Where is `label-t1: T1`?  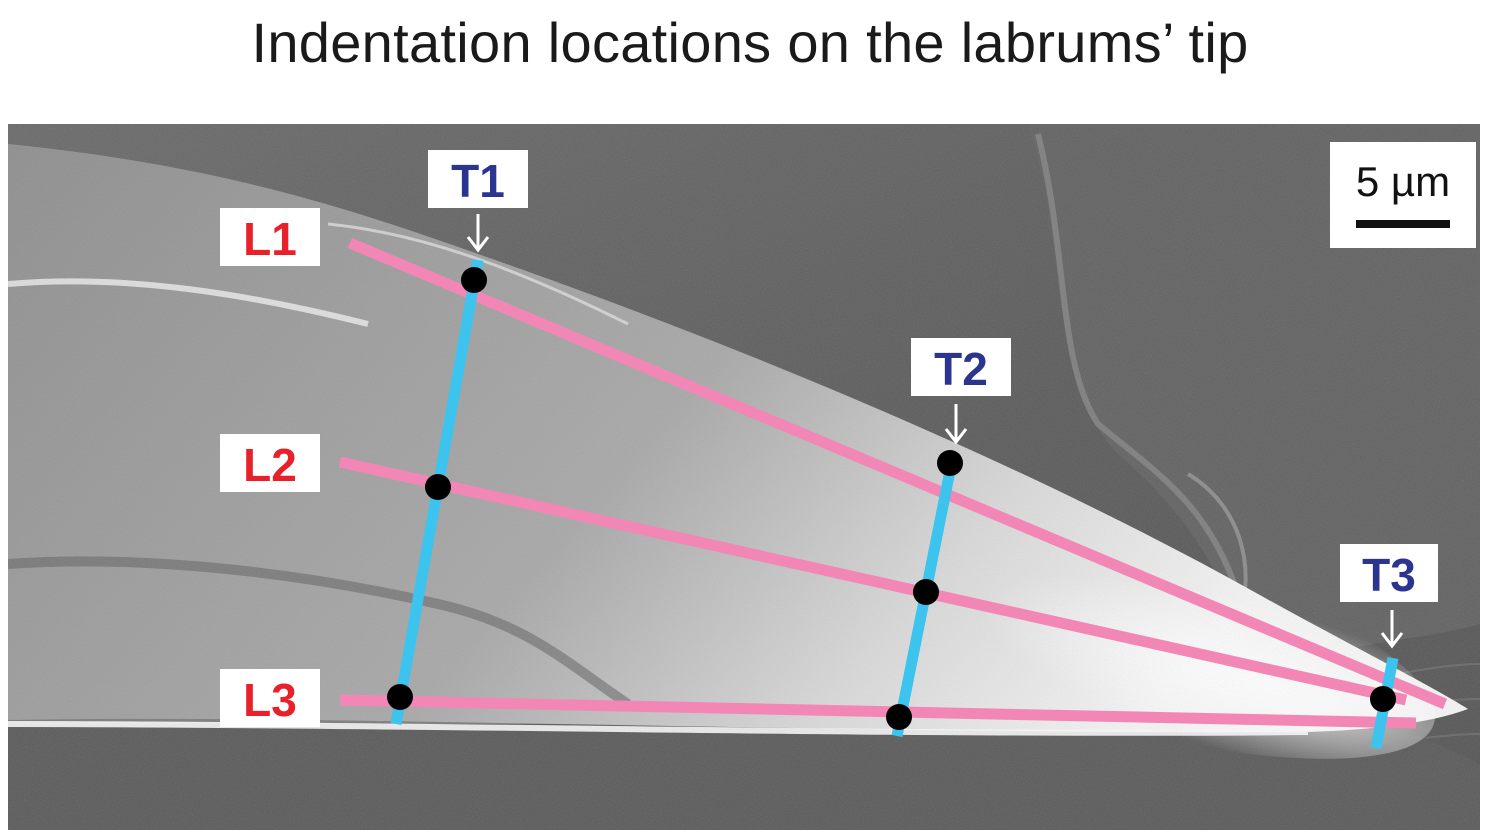 label-t1: T1 is located at coordinates (478, 179).